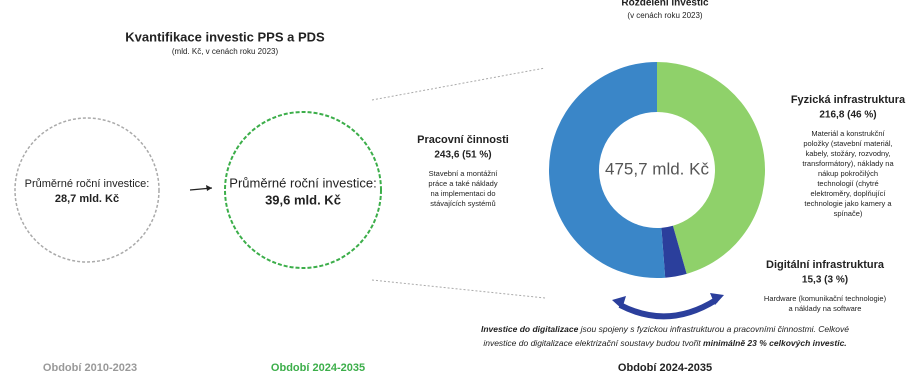 This screenshot has width=913, height=379. Describe the element at coordinates (668, 301) in the screenshot. I see `cycle-arrow-head` at that location.